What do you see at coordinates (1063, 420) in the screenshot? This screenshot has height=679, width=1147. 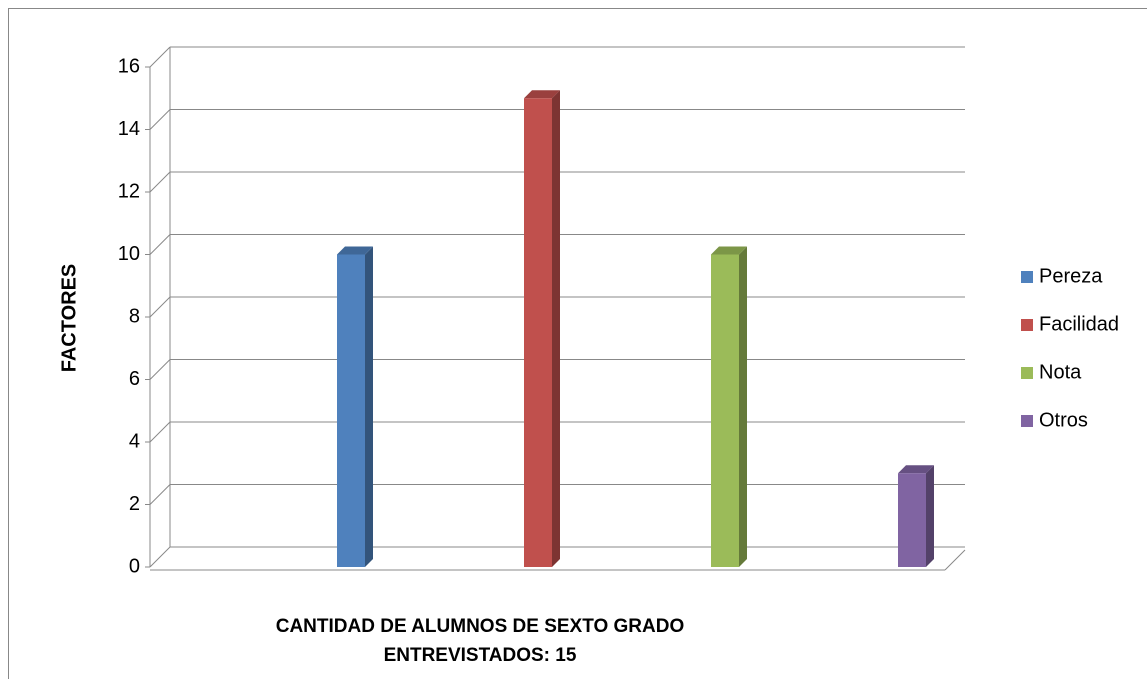 I see `legend-label: Otros` at bounding box center [1063, 420].